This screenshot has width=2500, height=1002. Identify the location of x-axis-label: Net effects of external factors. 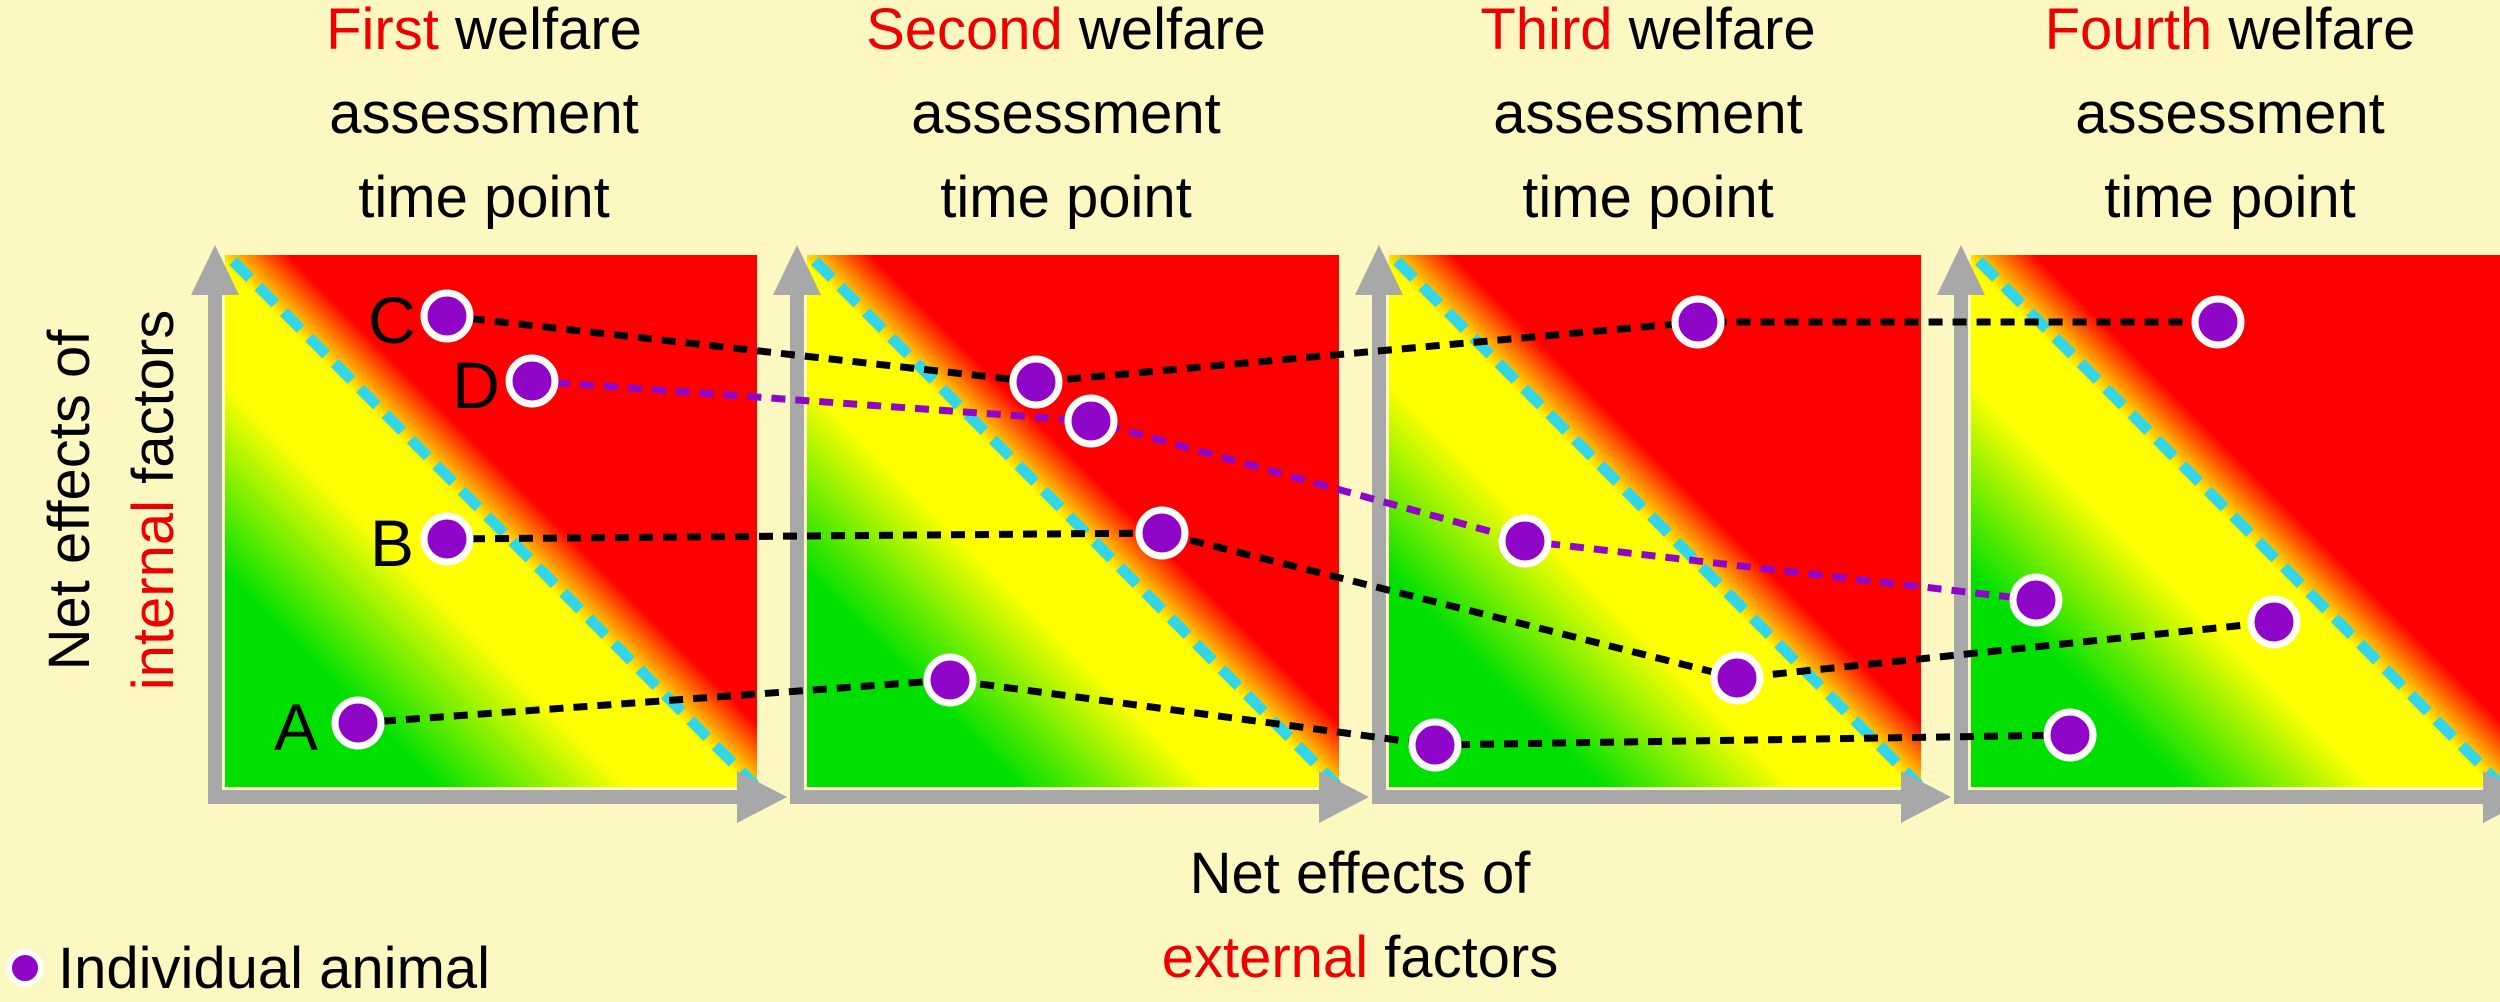
(1360, 915).